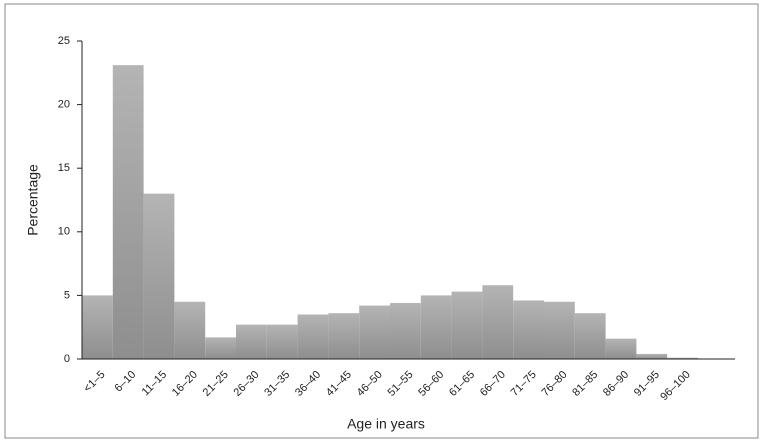 The width and height of the screenshot is (764, 443). I want to click on x-tick-label: 41–45, so click(339, 384).